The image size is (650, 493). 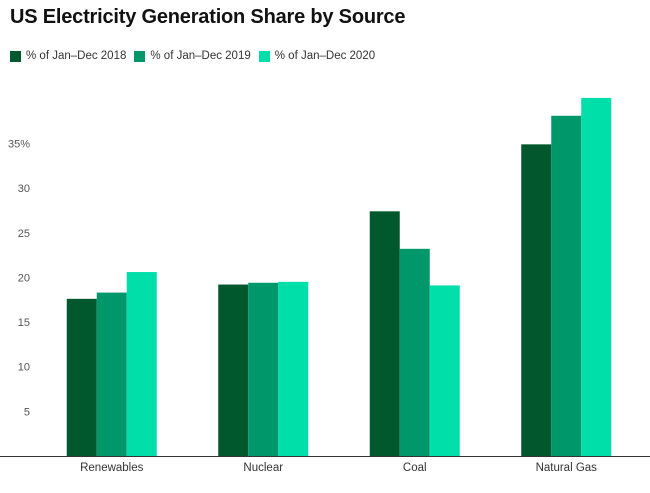 I want to click on legend-label-2018: % of Jan–Dec 2018, so click(x=76, y=56).